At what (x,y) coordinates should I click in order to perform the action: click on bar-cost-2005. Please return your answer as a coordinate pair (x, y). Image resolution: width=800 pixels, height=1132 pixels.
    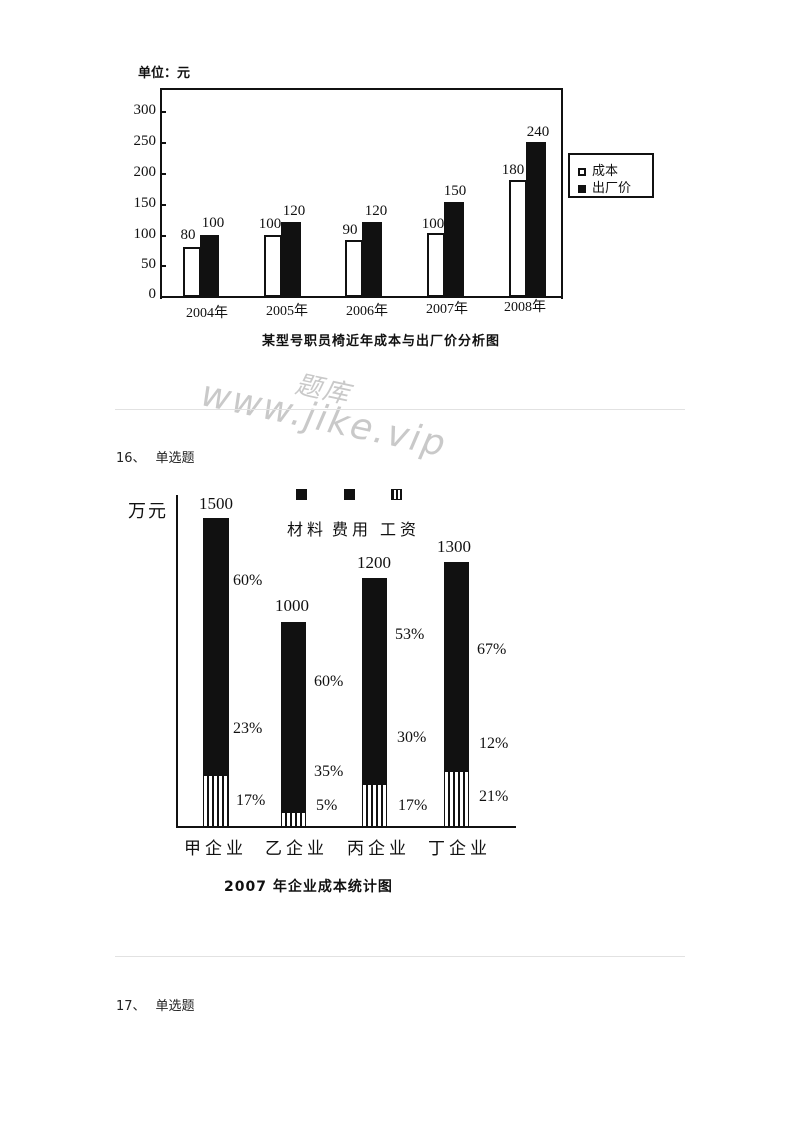
    Looking at the image, I should click on (273, 266).